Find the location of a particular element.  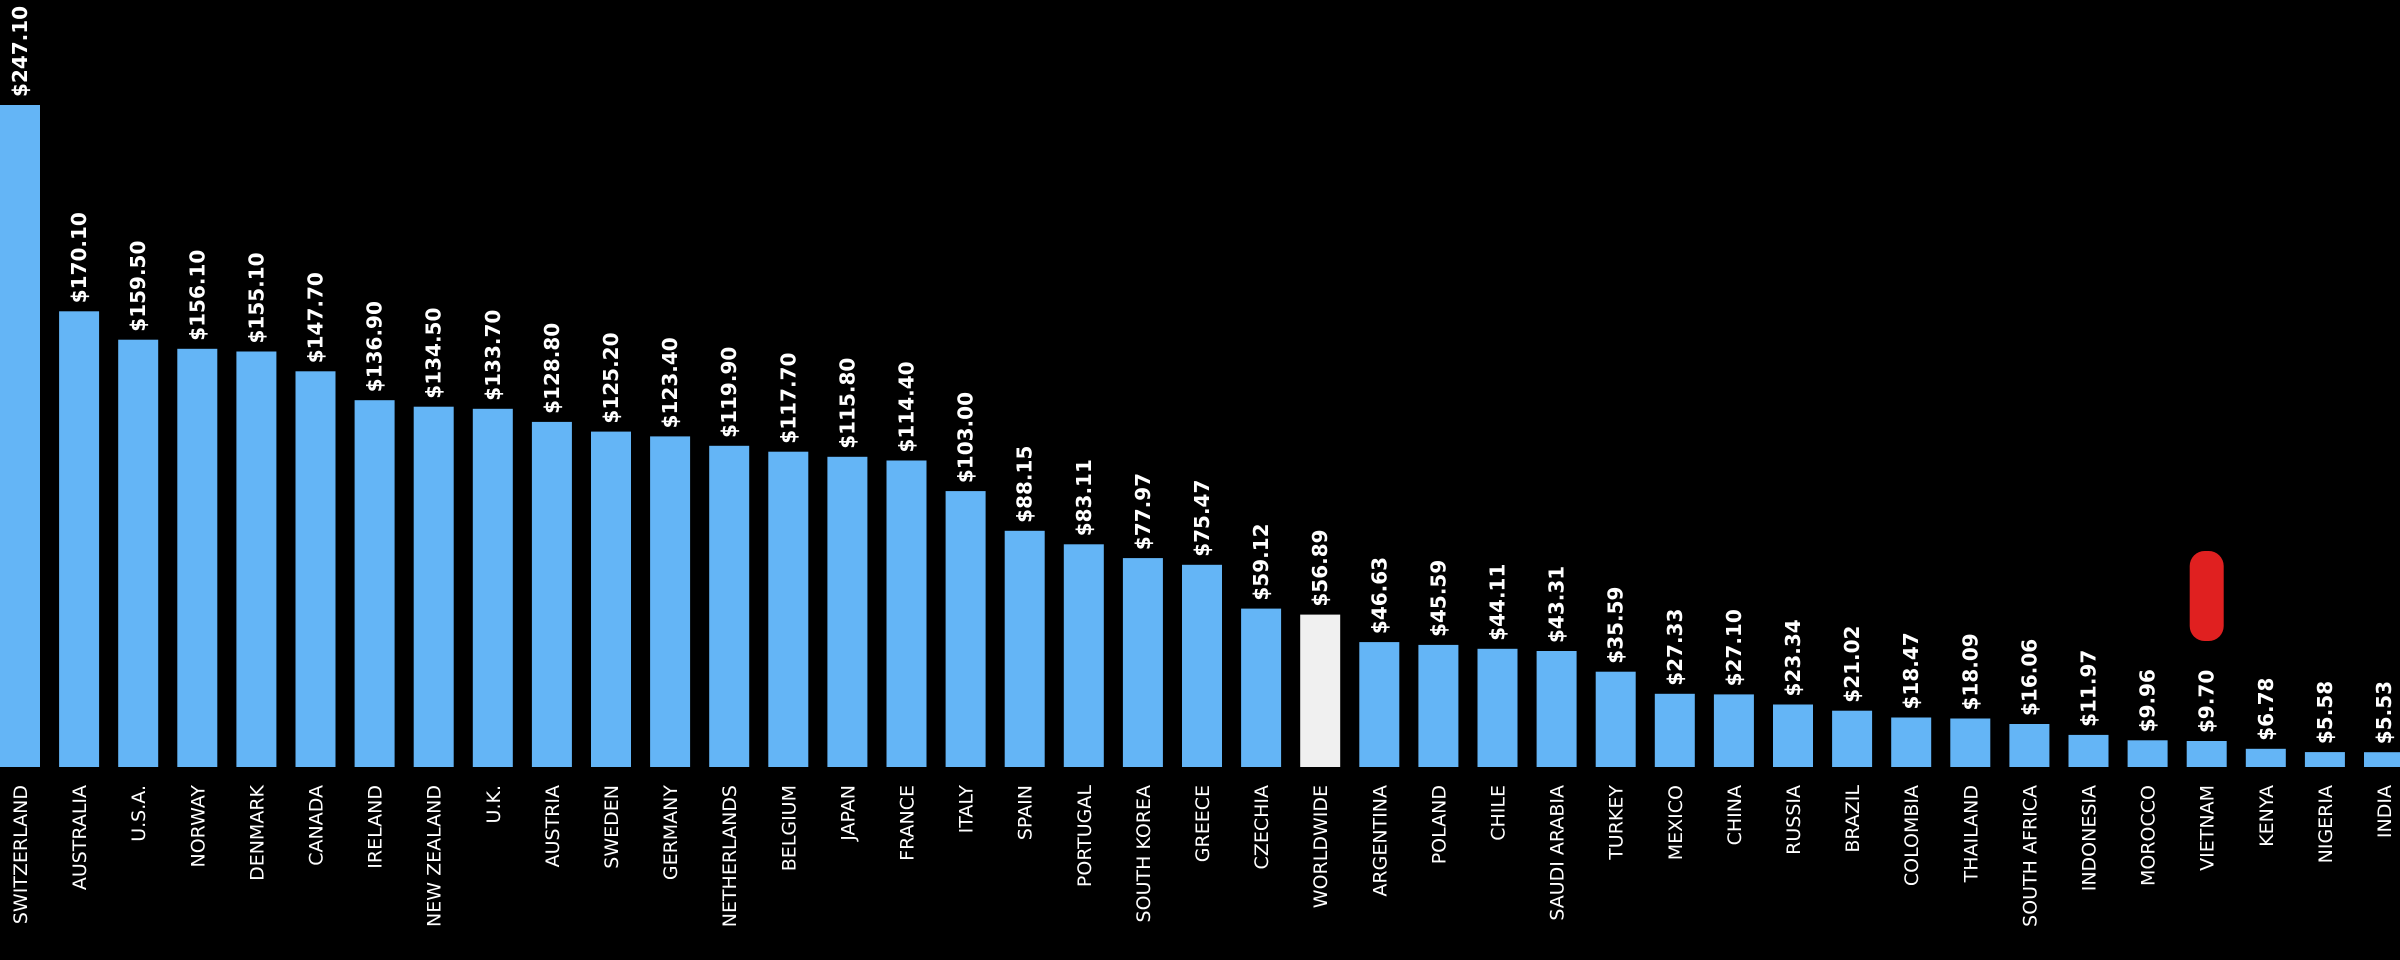

bar-vietnam is located at coordinates (2206, 754).